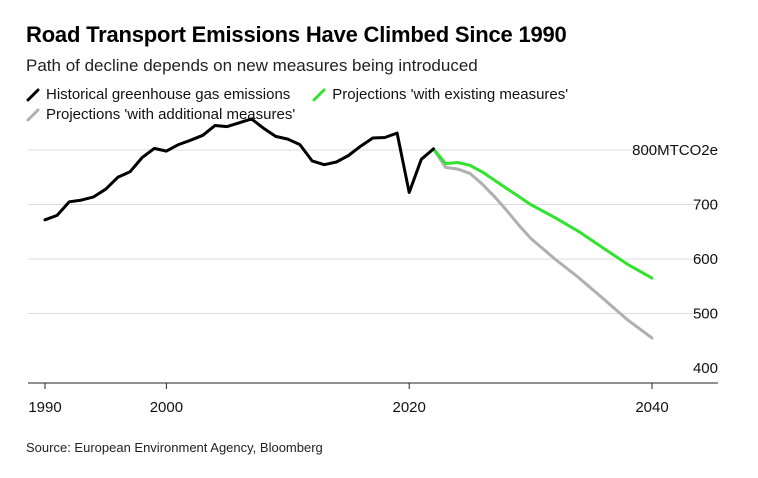  What do you see at coordinates (166, 407) in the screenshot?
I see `x-tick-label-2000: 2000` at bounding box center [166, 407].